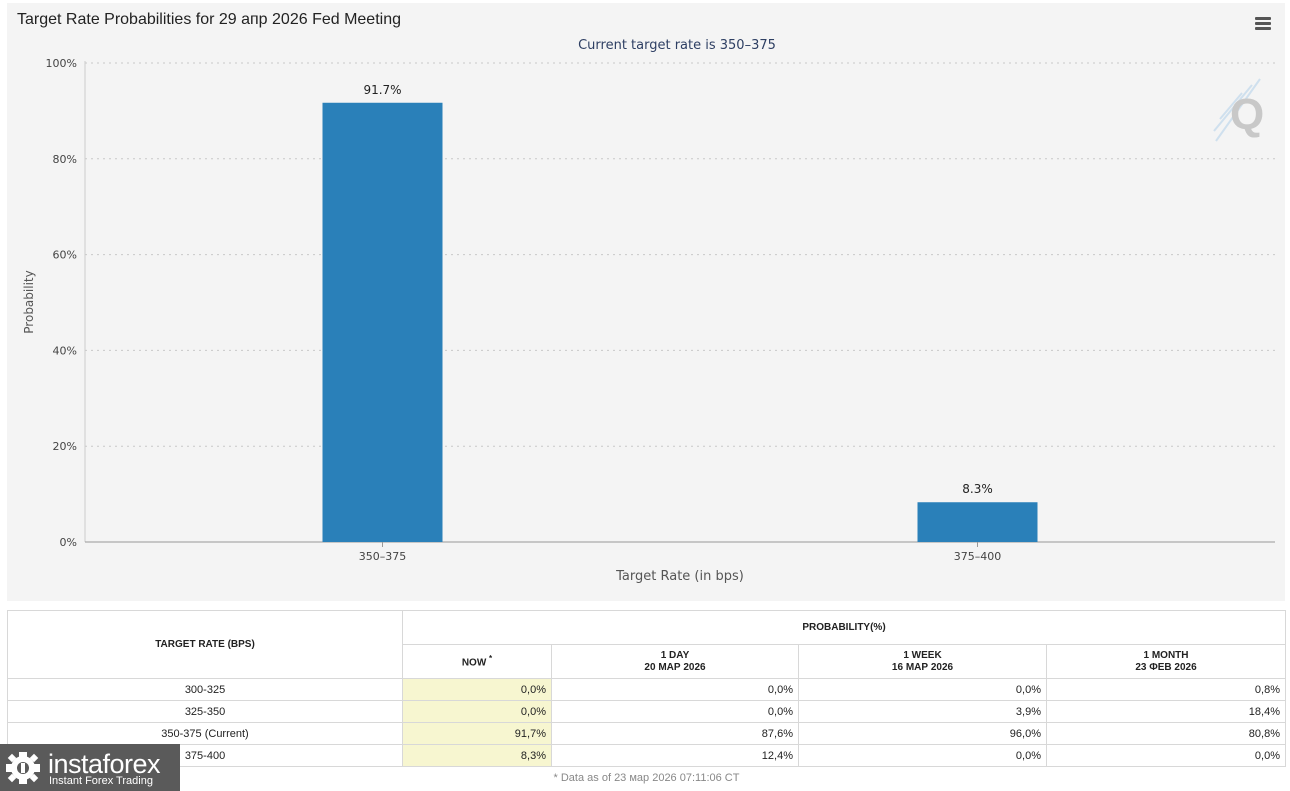  Describe the element at coordinates (844, 627) in the screenshot. I see `header-probability: PROBABILITY(%)` at that location.